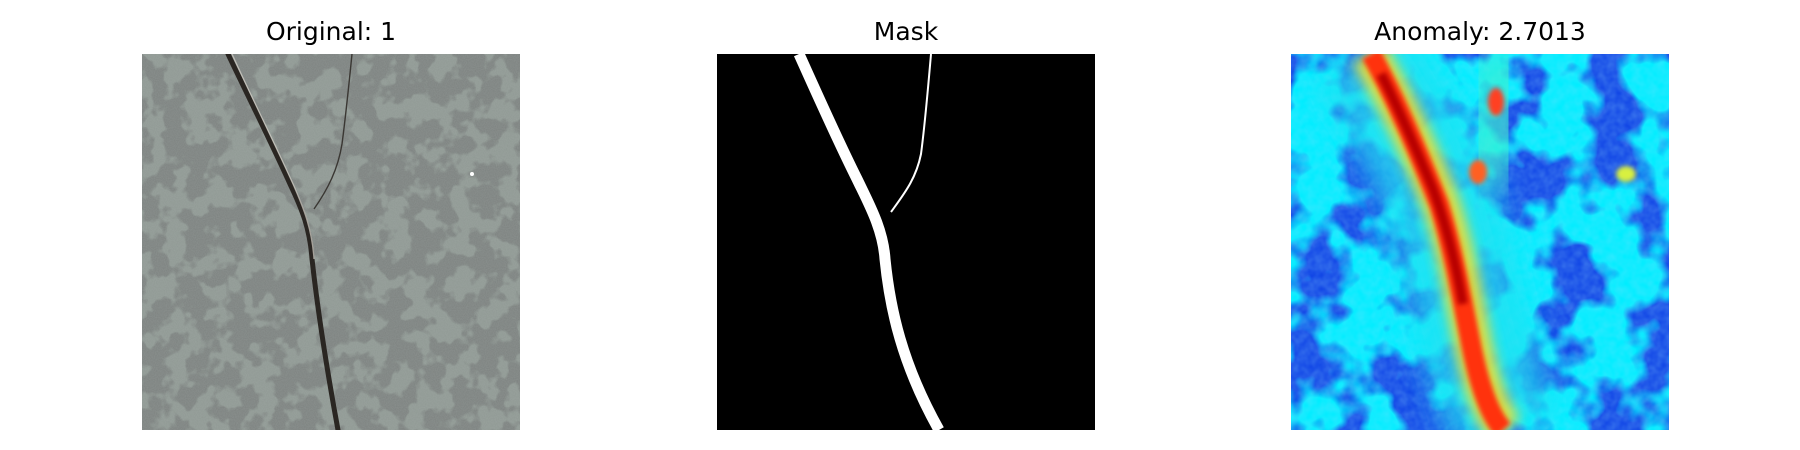 The height and width of the screenshot is (450, 1800). Describe the element at coordinates (273, 157) in the screenshot. I see `crack-main-highlight` at that location.